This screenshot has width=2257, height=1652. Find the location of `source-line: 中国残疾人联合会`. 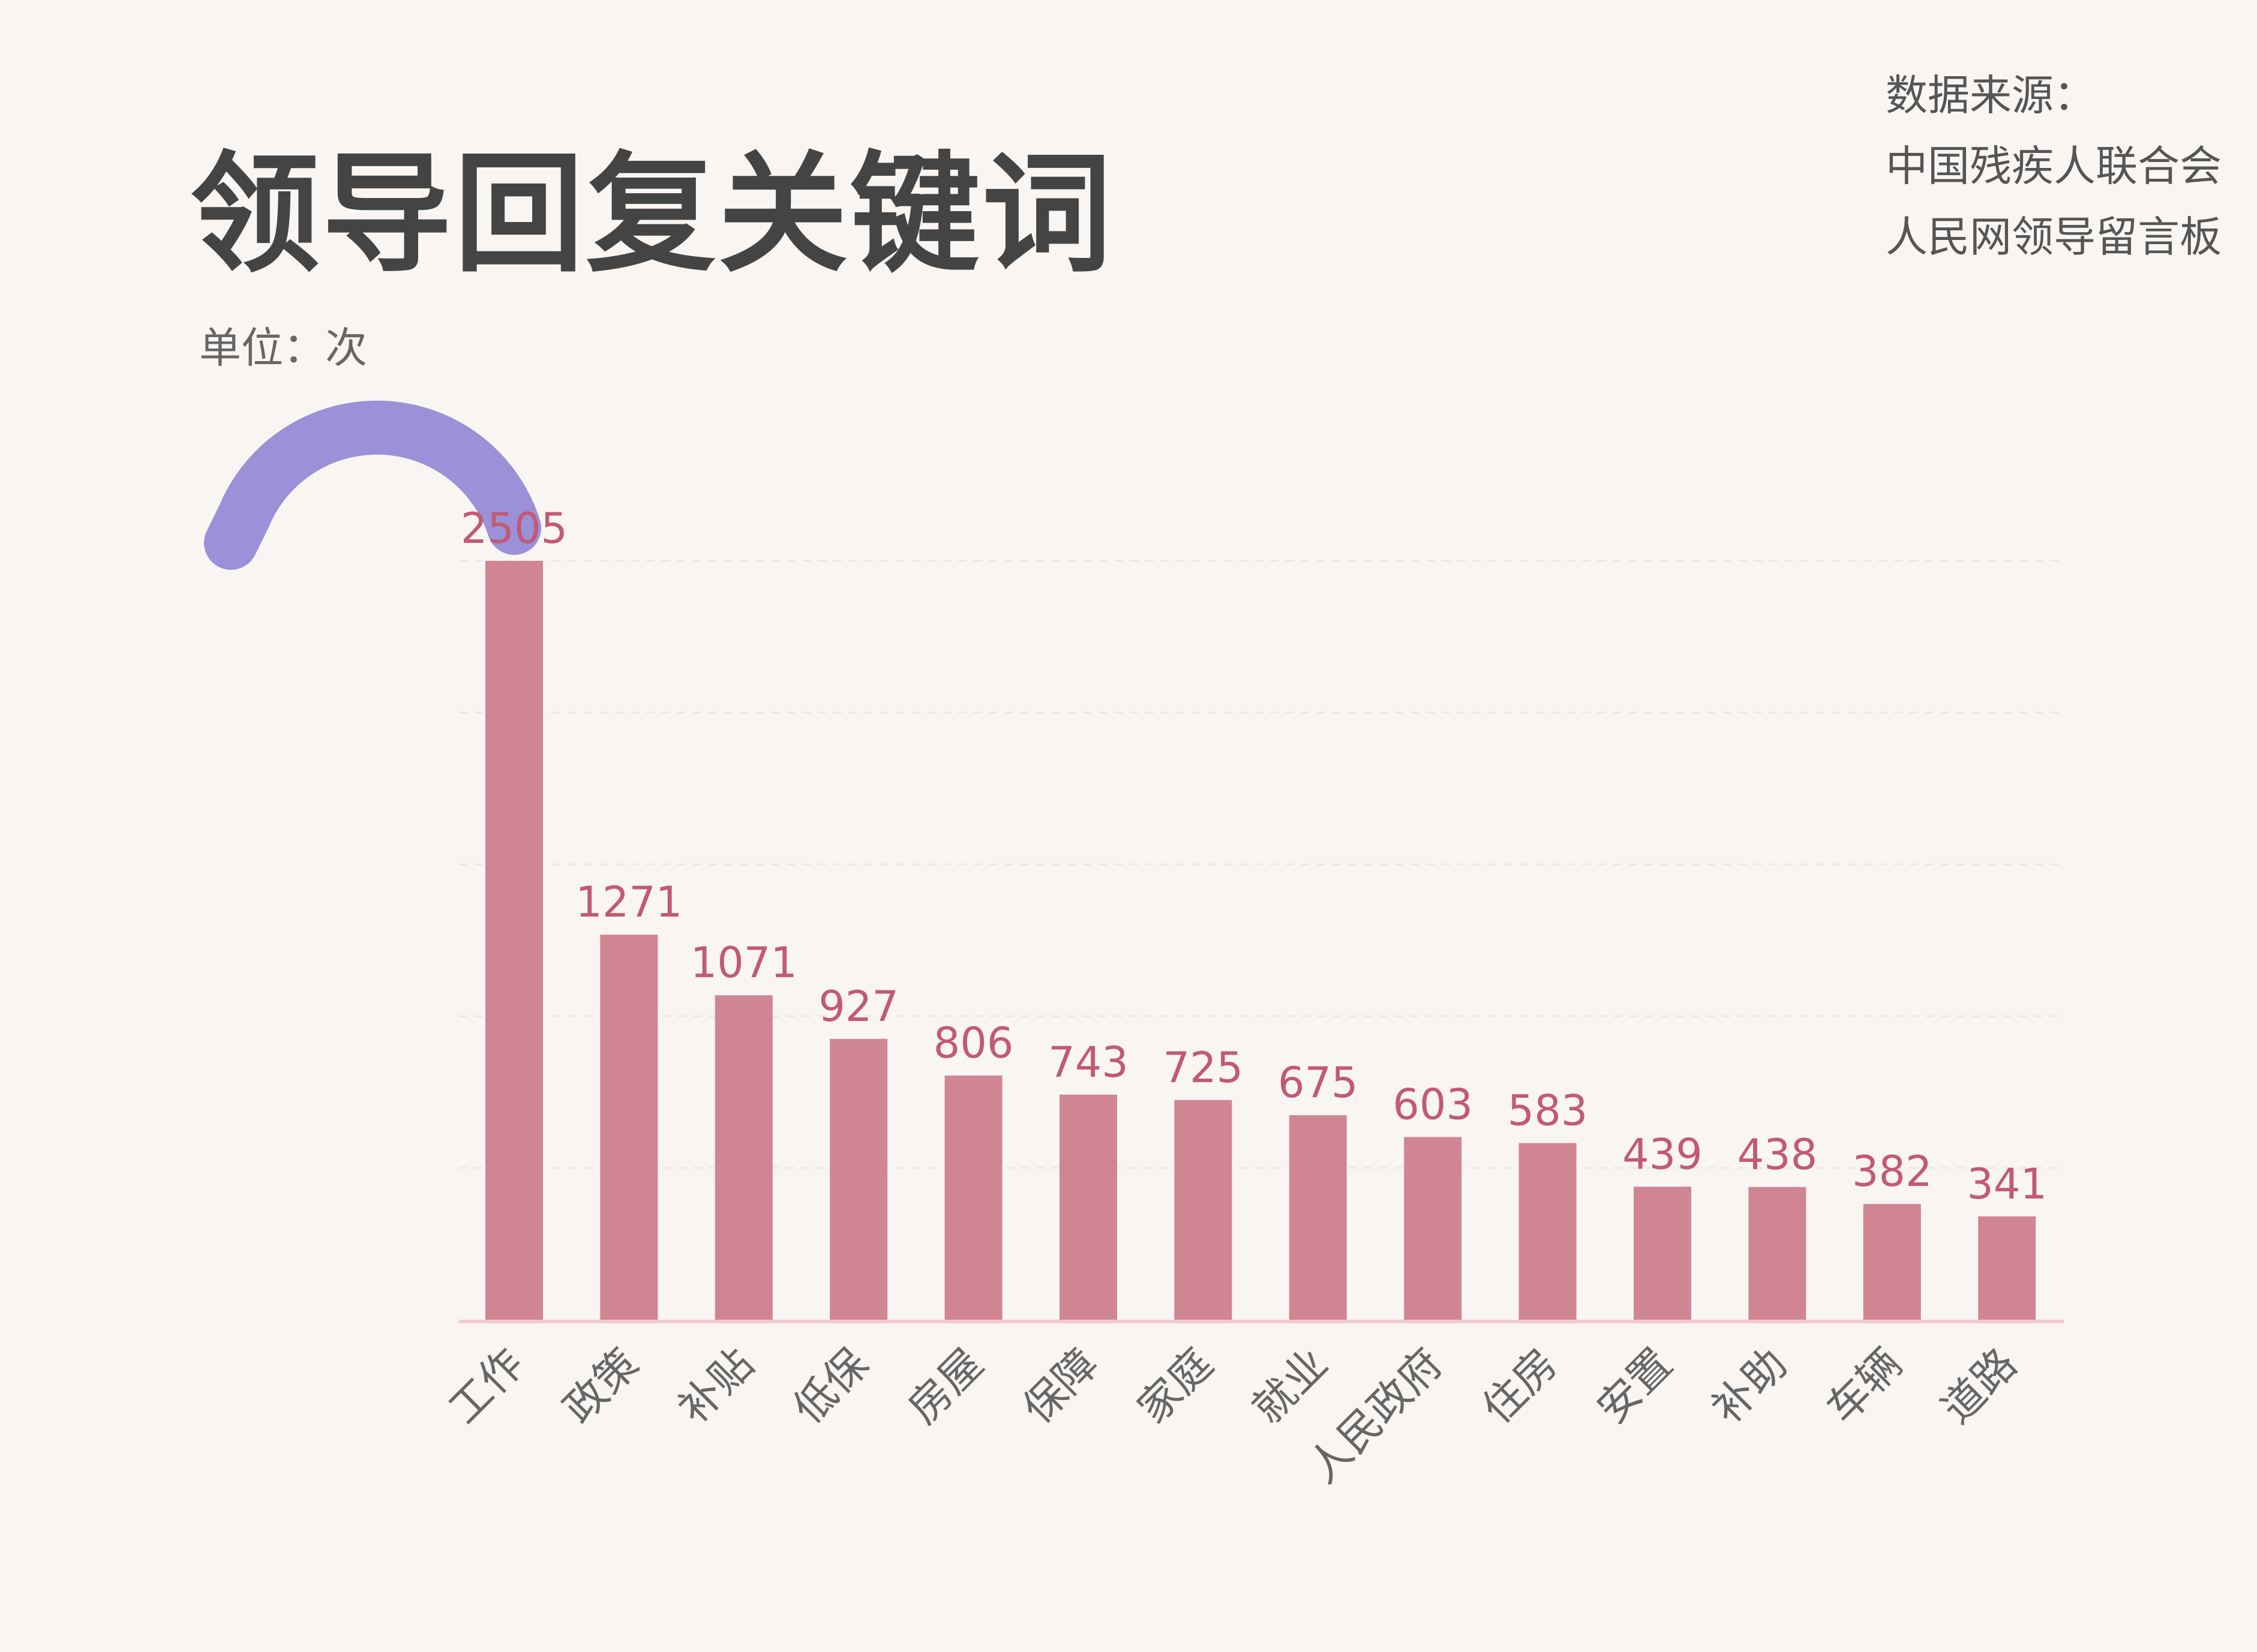

source-line: 中国残疾人联合会 is located at coordinates (2054, 166).